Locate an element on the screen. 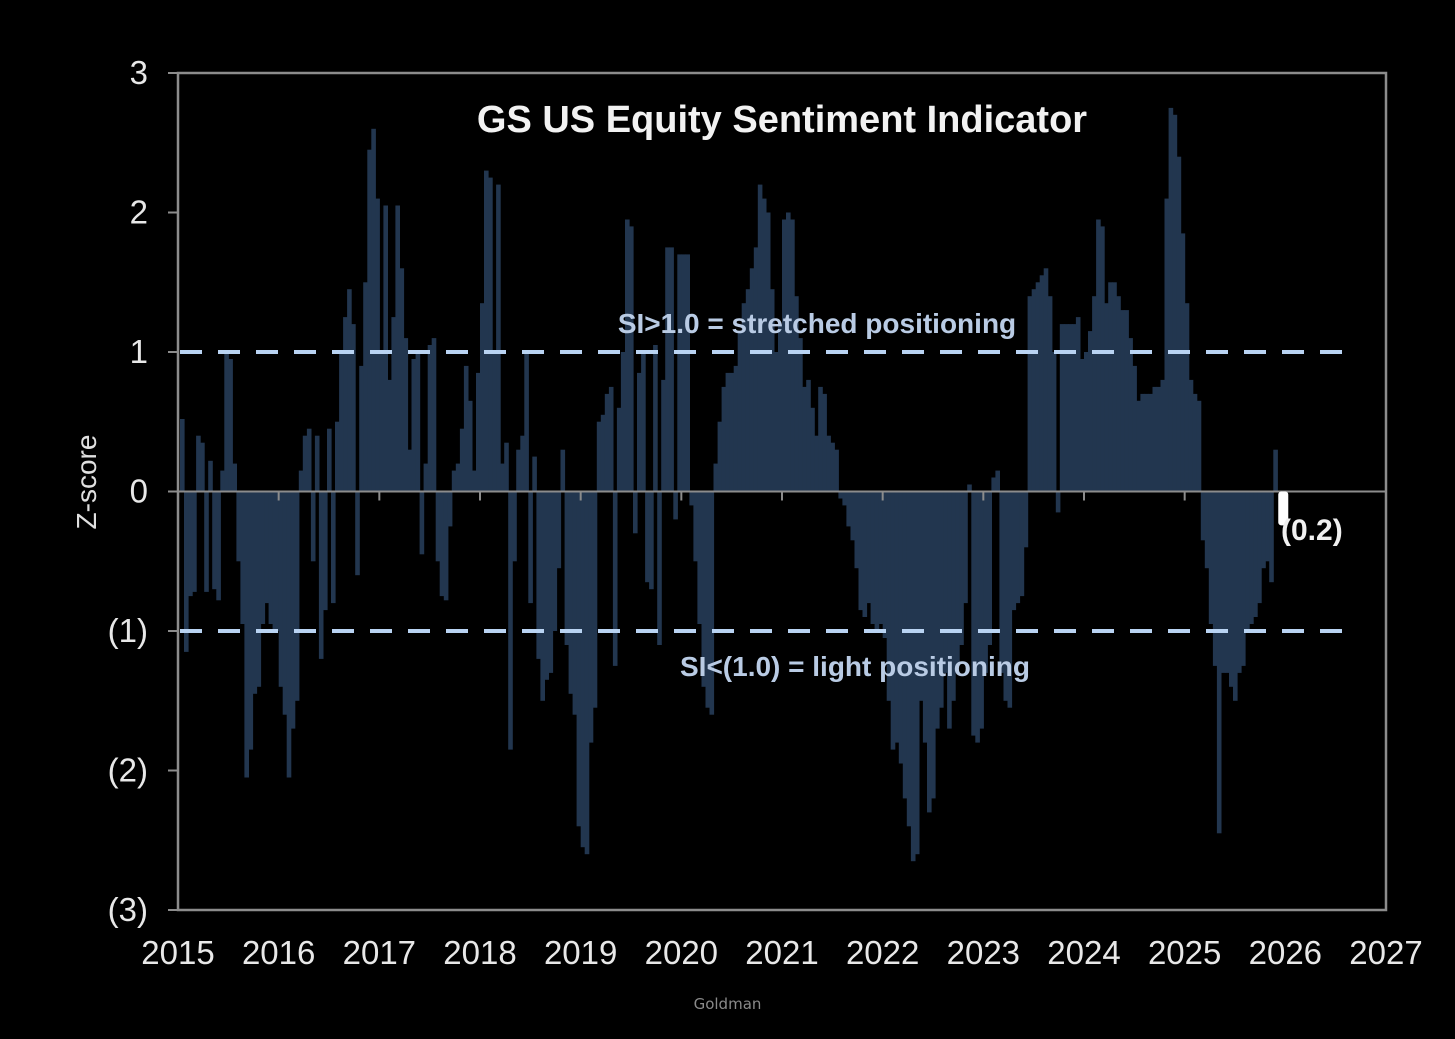 This screenshot has width=1455, height=1039. x-tick-label: 2017 is located at coordinates (379, 952).